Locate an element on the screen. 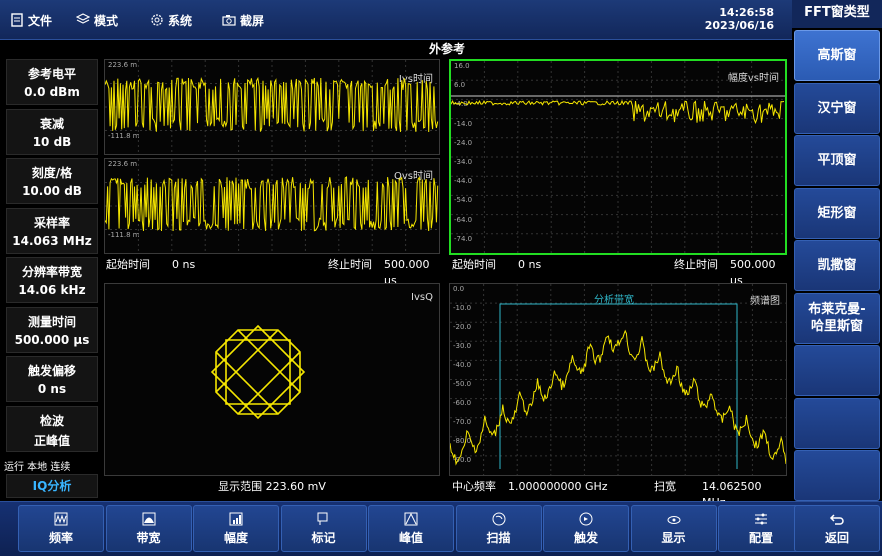 Image resolution: width=882 pixels, height=556 pixels. amplitude-tick: -54.0 is located at coordinates (463, 200).